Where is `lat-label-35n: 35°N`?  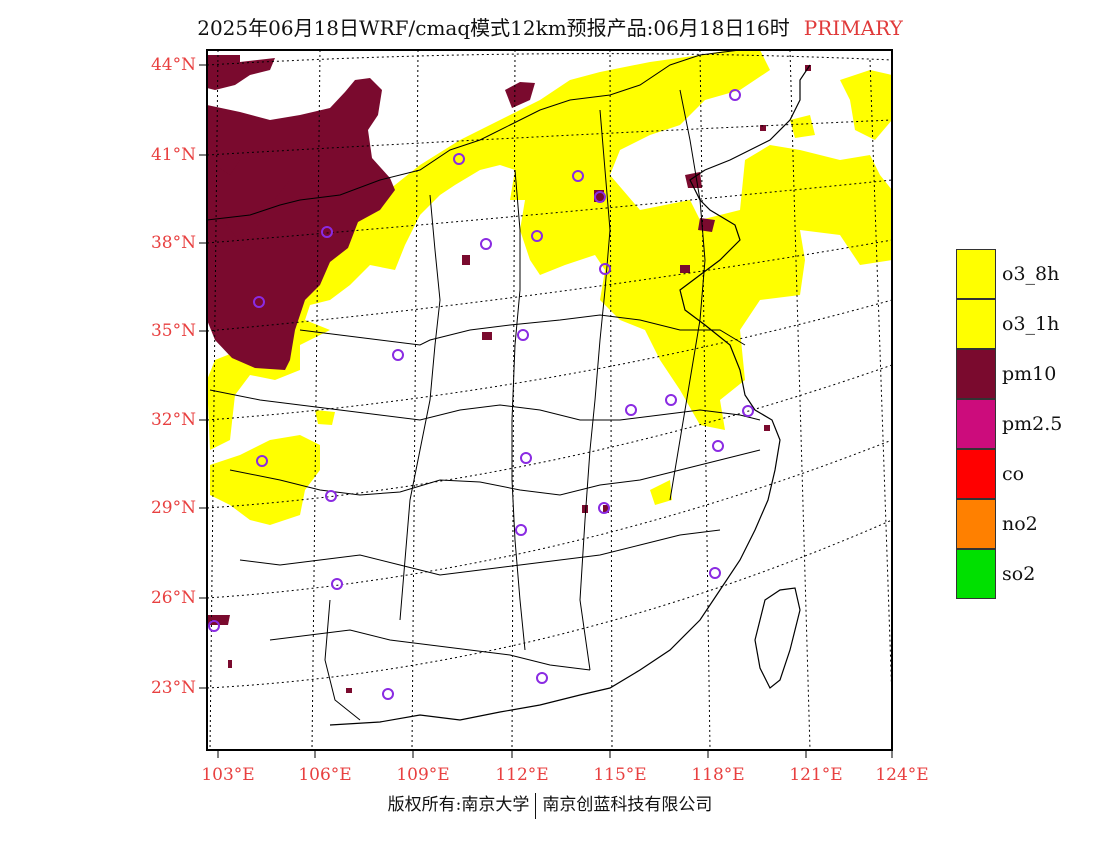 lat-label-35n: 35°N is located at coordinates (173, 331).